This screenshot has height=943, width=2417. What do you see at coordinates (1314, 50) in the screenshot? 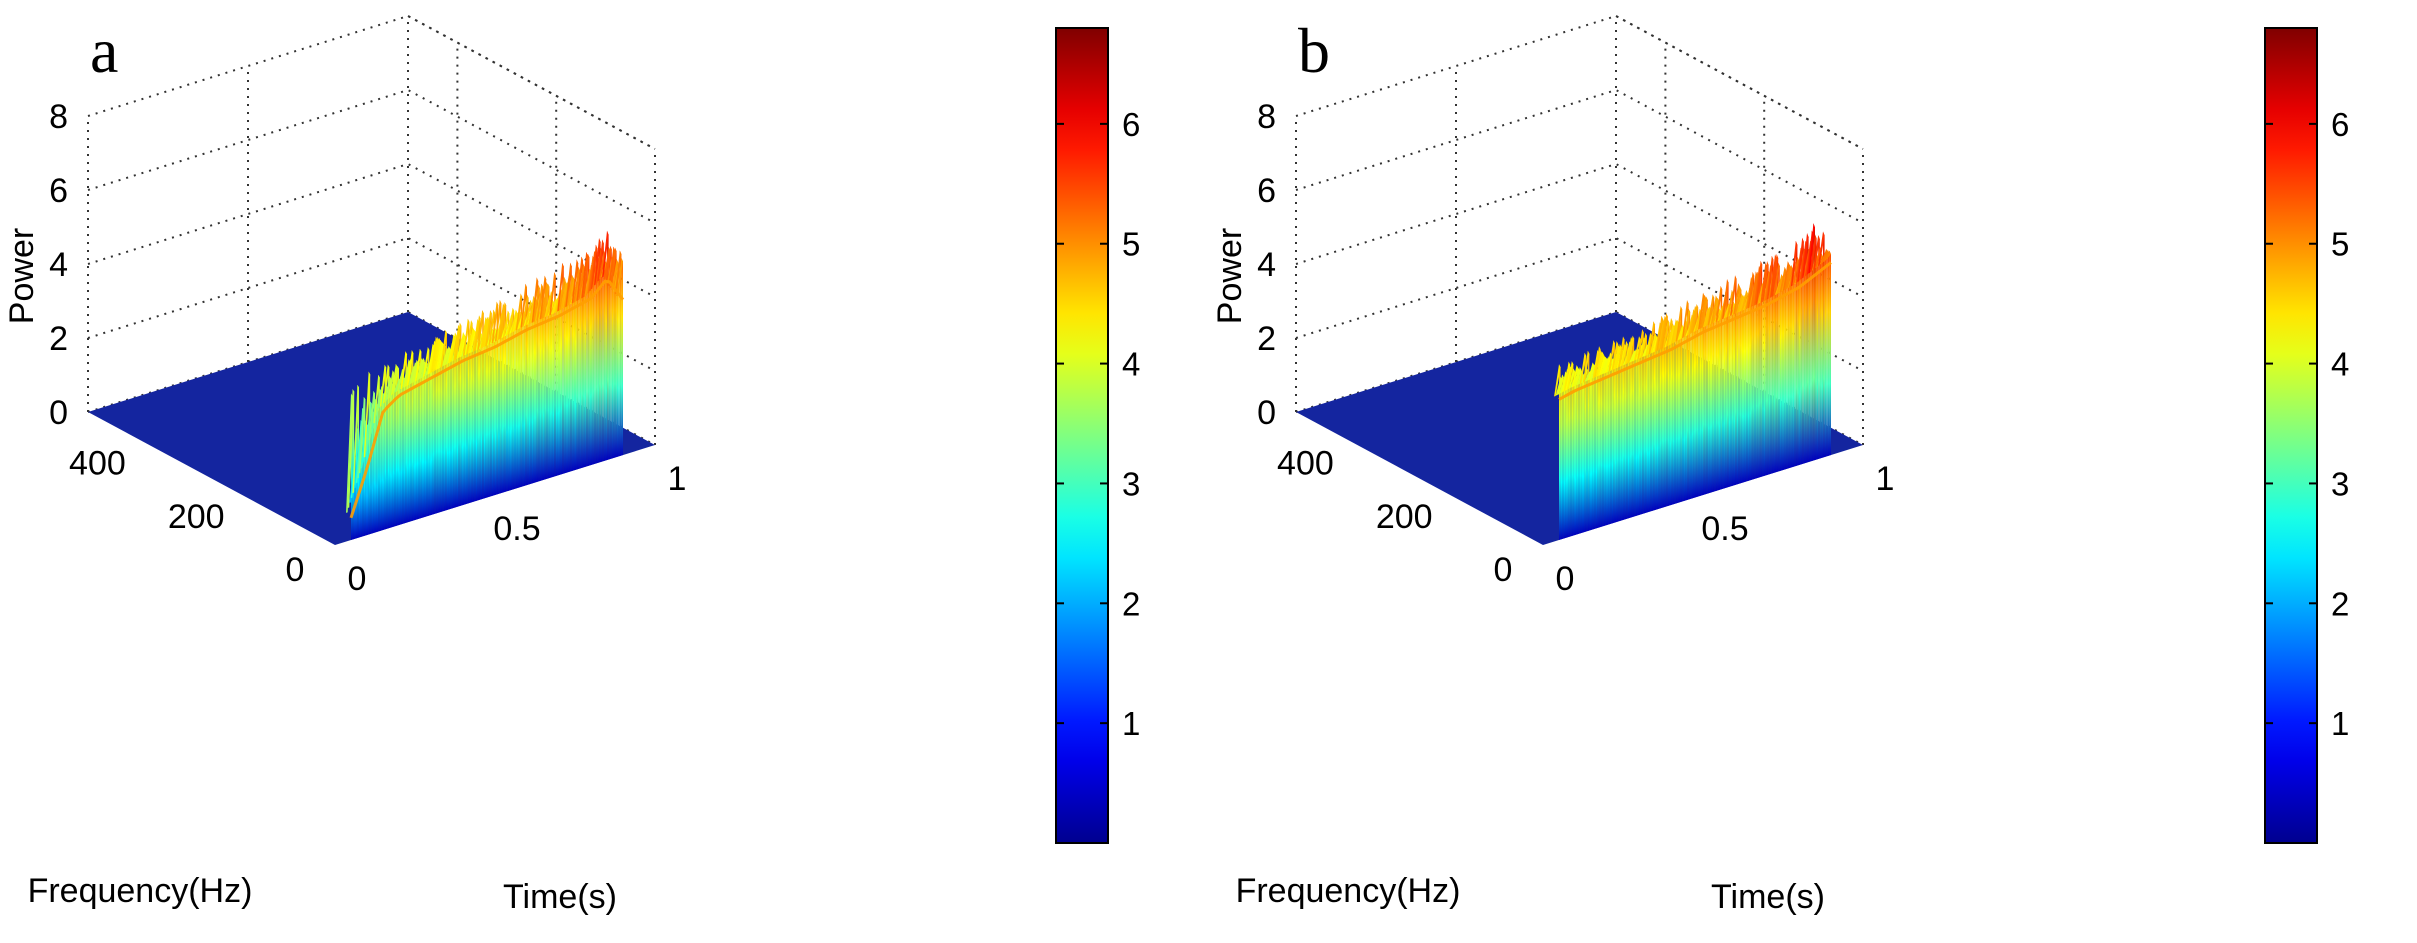
I see `panel-letter: b` at bounding box center [1314, 50].